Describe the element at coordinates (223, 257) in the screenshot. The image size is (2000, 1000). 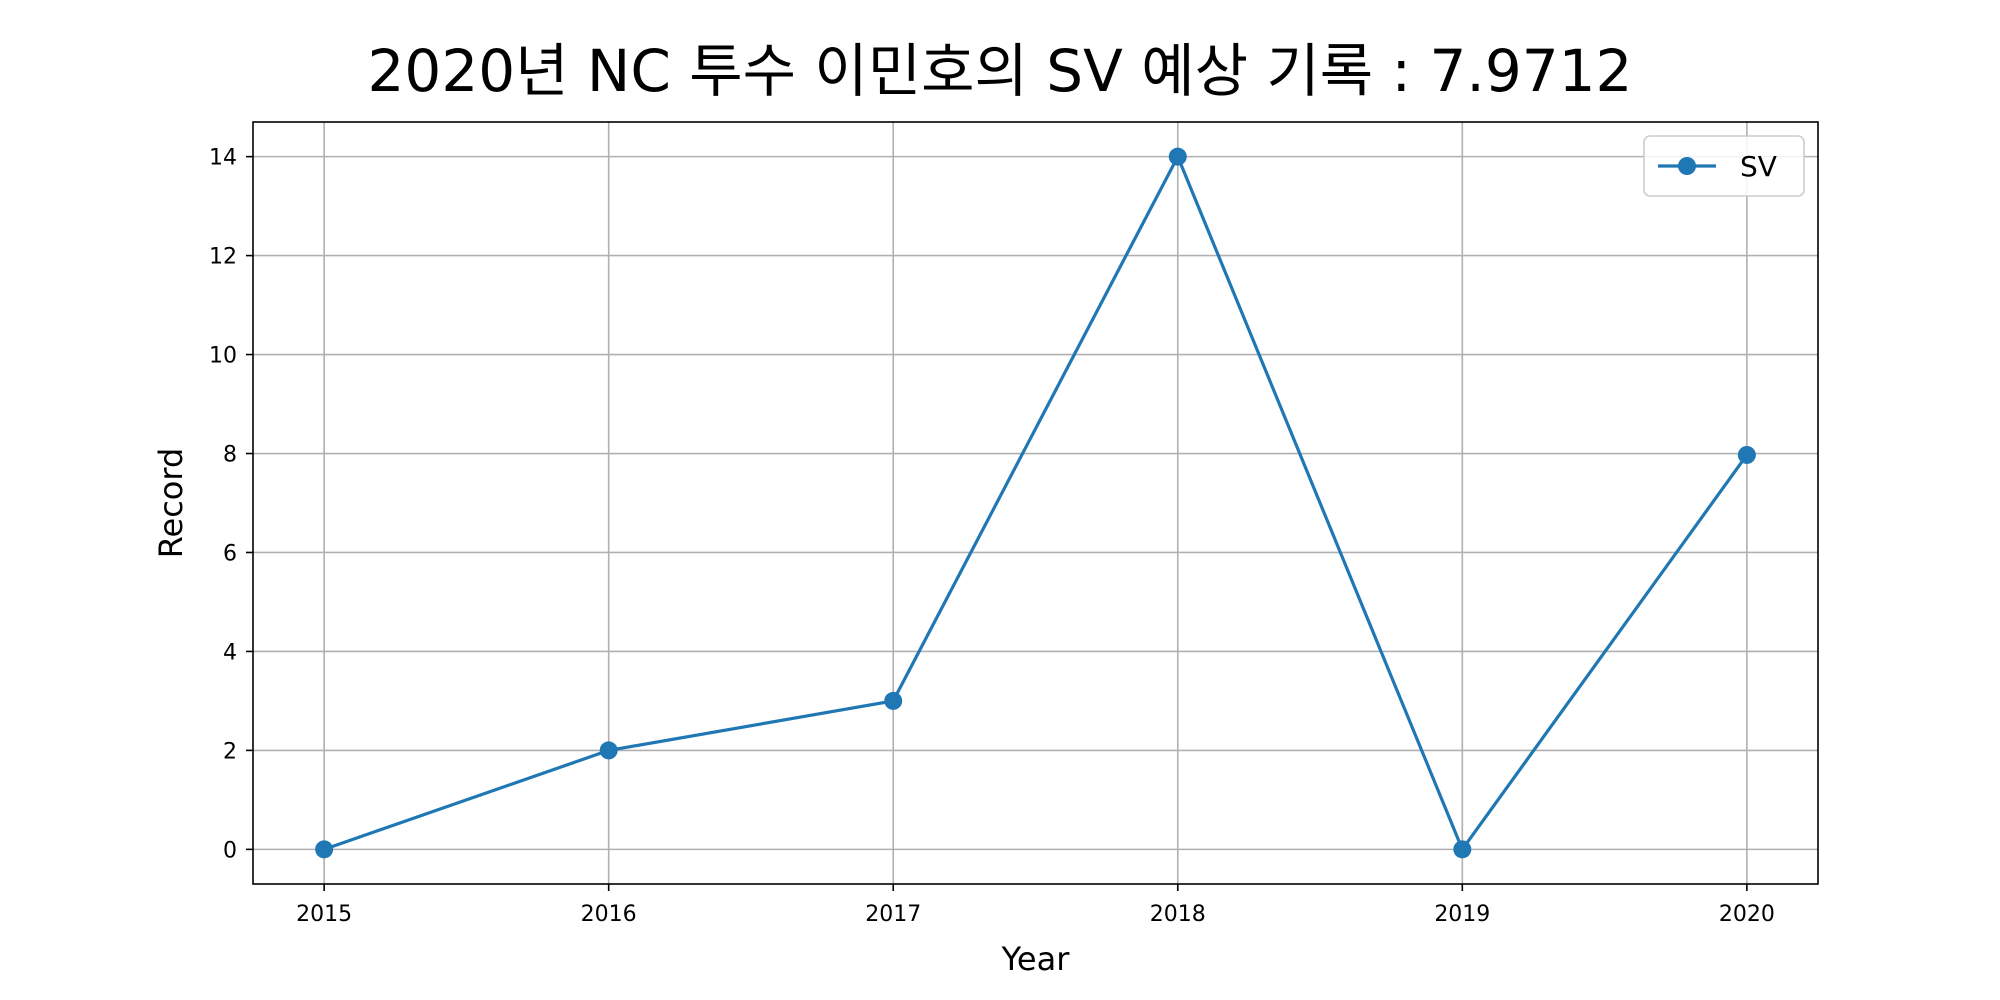
I see `y-tick-label: 12` at that location.